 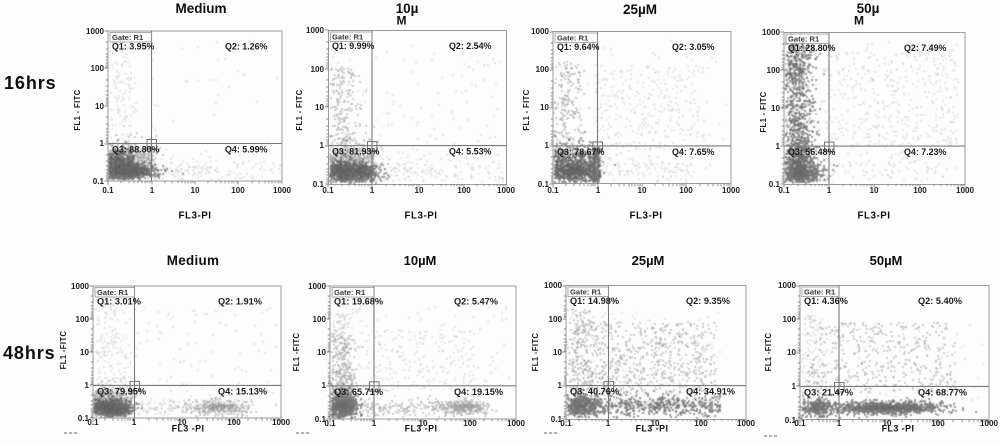 I want to click on svg-text: Q2: 3.05%, so click(x=693, y=47).